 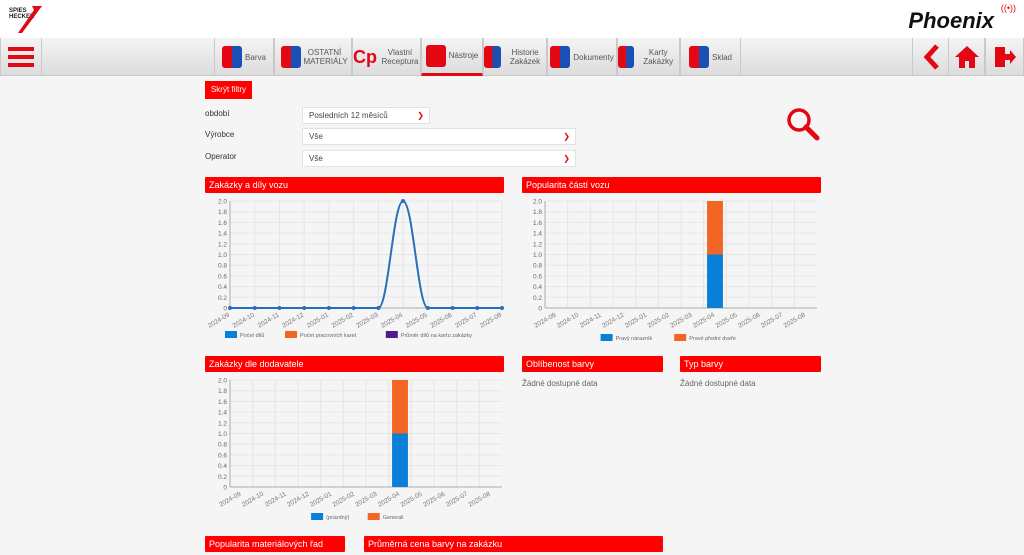 I want to click on legend-label: Pravé přední dveře, so click(x=712, y=339).